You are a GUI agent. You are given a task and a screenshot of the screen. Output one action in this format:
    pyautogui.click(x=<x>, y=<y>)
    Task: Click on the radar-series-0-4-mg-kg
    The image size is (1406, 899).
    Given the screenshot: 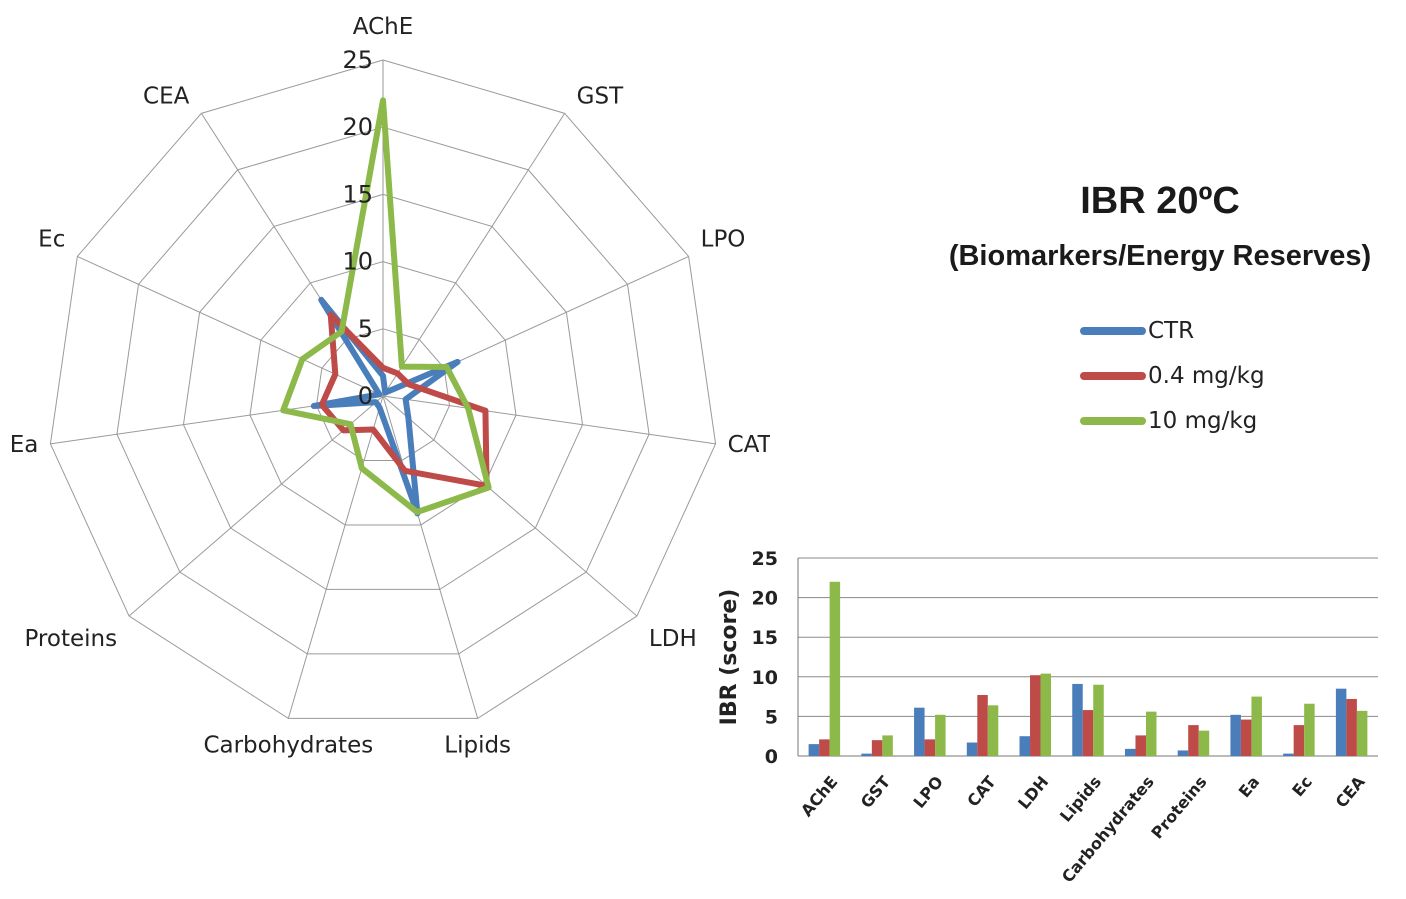 What is the action you would take?
    pyautogui.click(x=404, y=400)
    